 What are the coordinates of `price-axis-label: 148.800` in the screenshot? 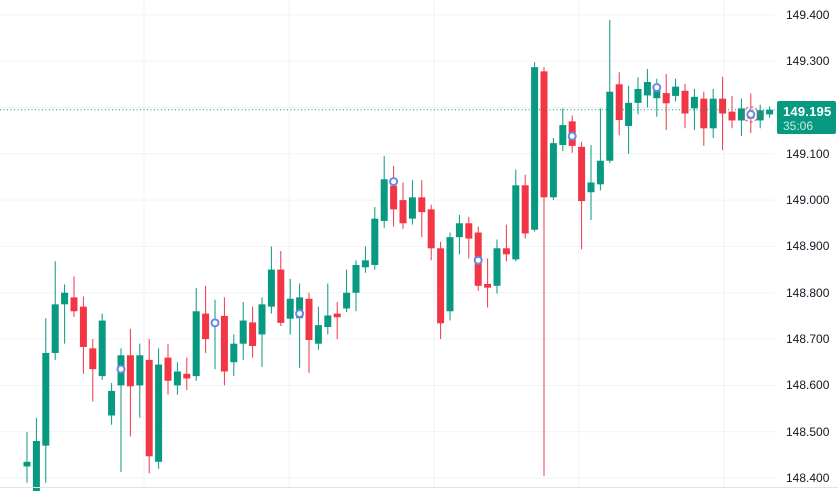 It's located at (808, 292).